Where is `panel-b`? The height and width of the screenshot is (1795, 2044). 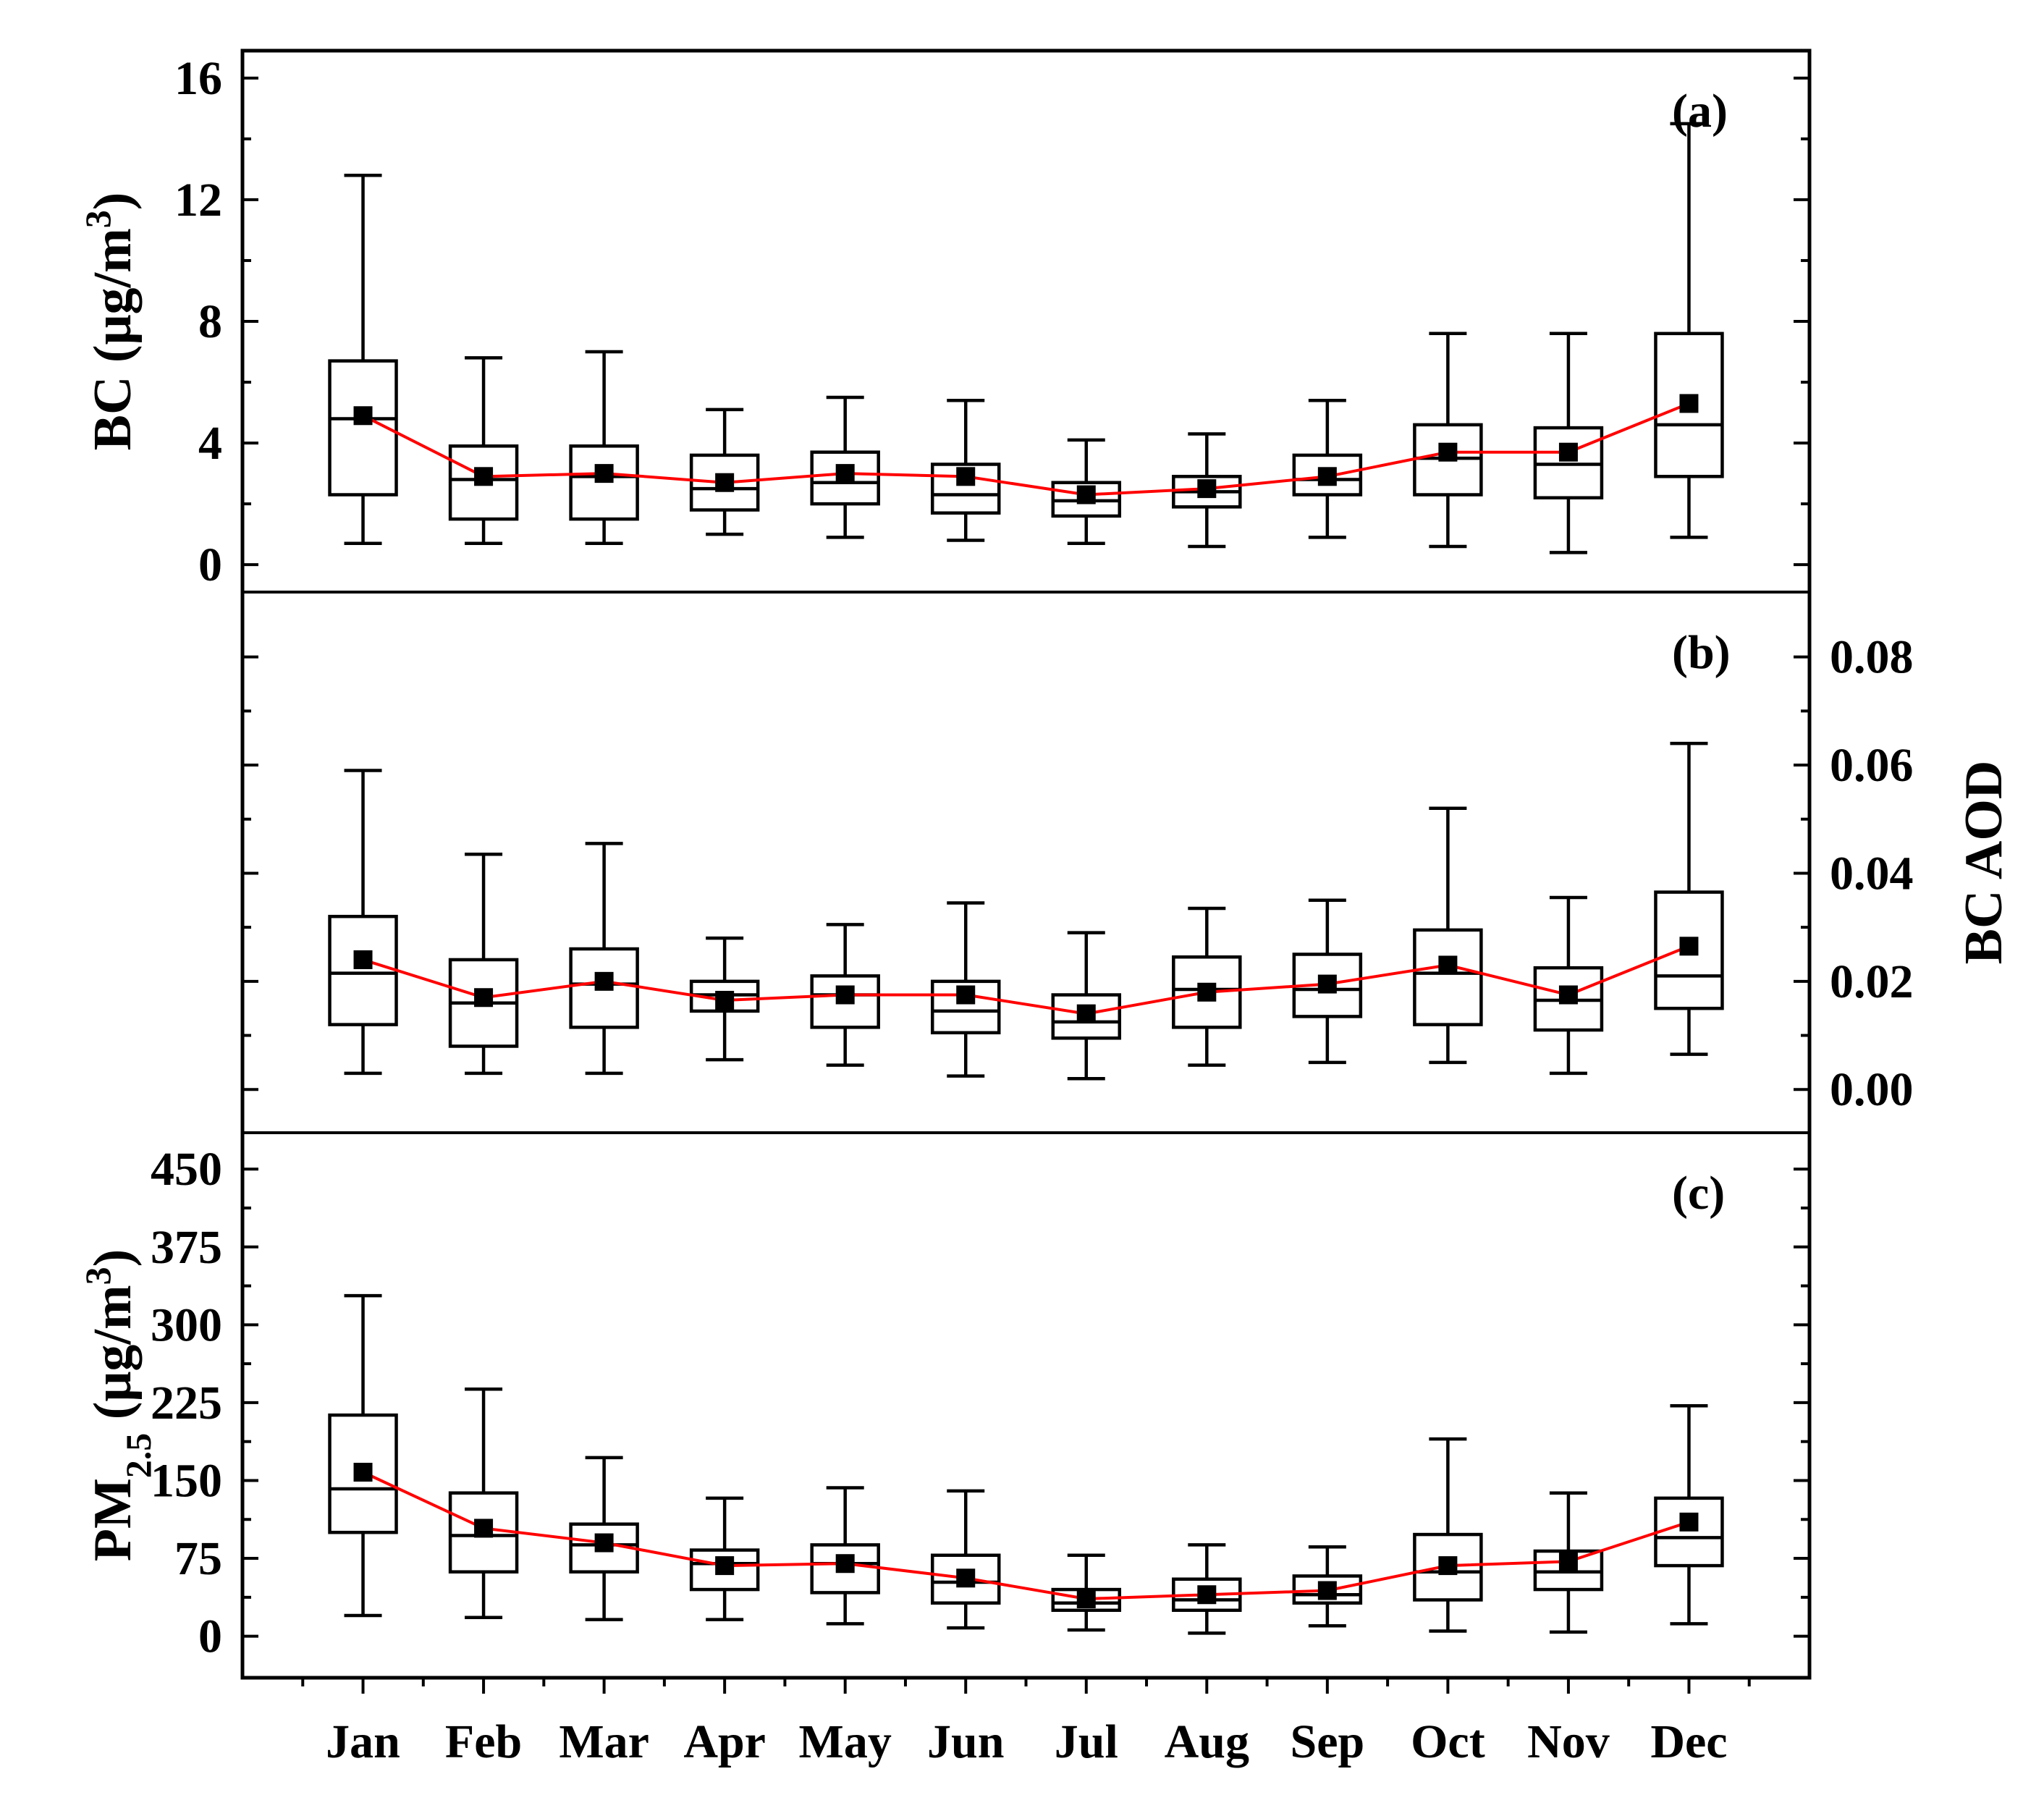 panel-b is located at coordinates (1026, 911).